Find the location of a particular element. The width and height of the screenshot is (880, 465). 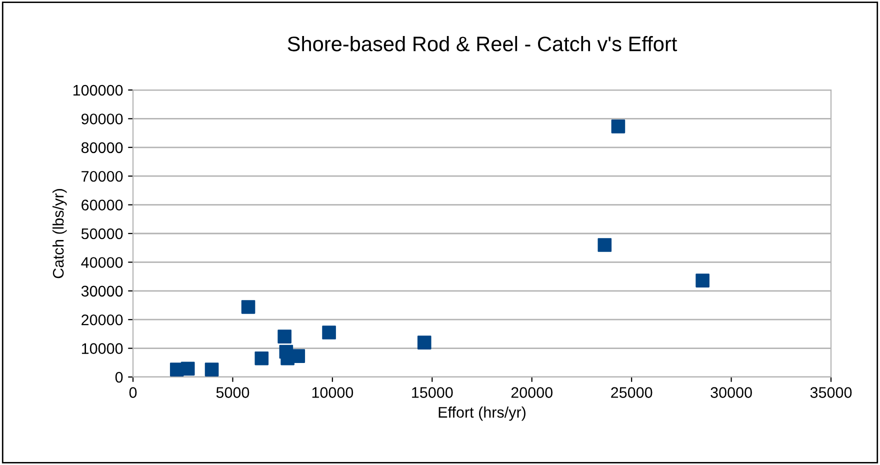

y-tick-label: 90000 is located at coordinates (102, 119).